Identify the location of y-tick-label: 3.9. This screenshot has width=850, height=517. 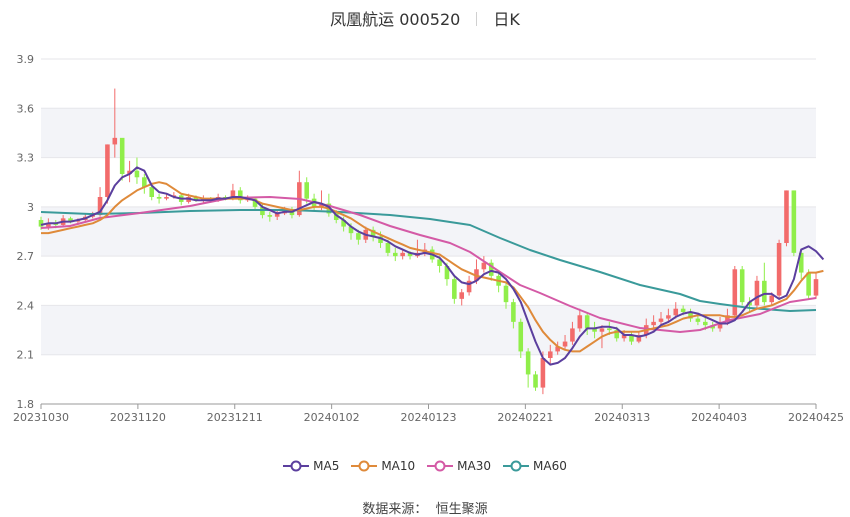
(26, 59).